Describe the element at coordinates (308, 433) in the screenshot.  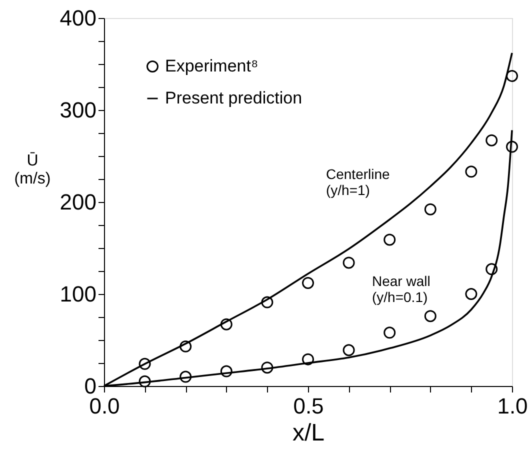
I see `x-axis-title: x/L` at that location.